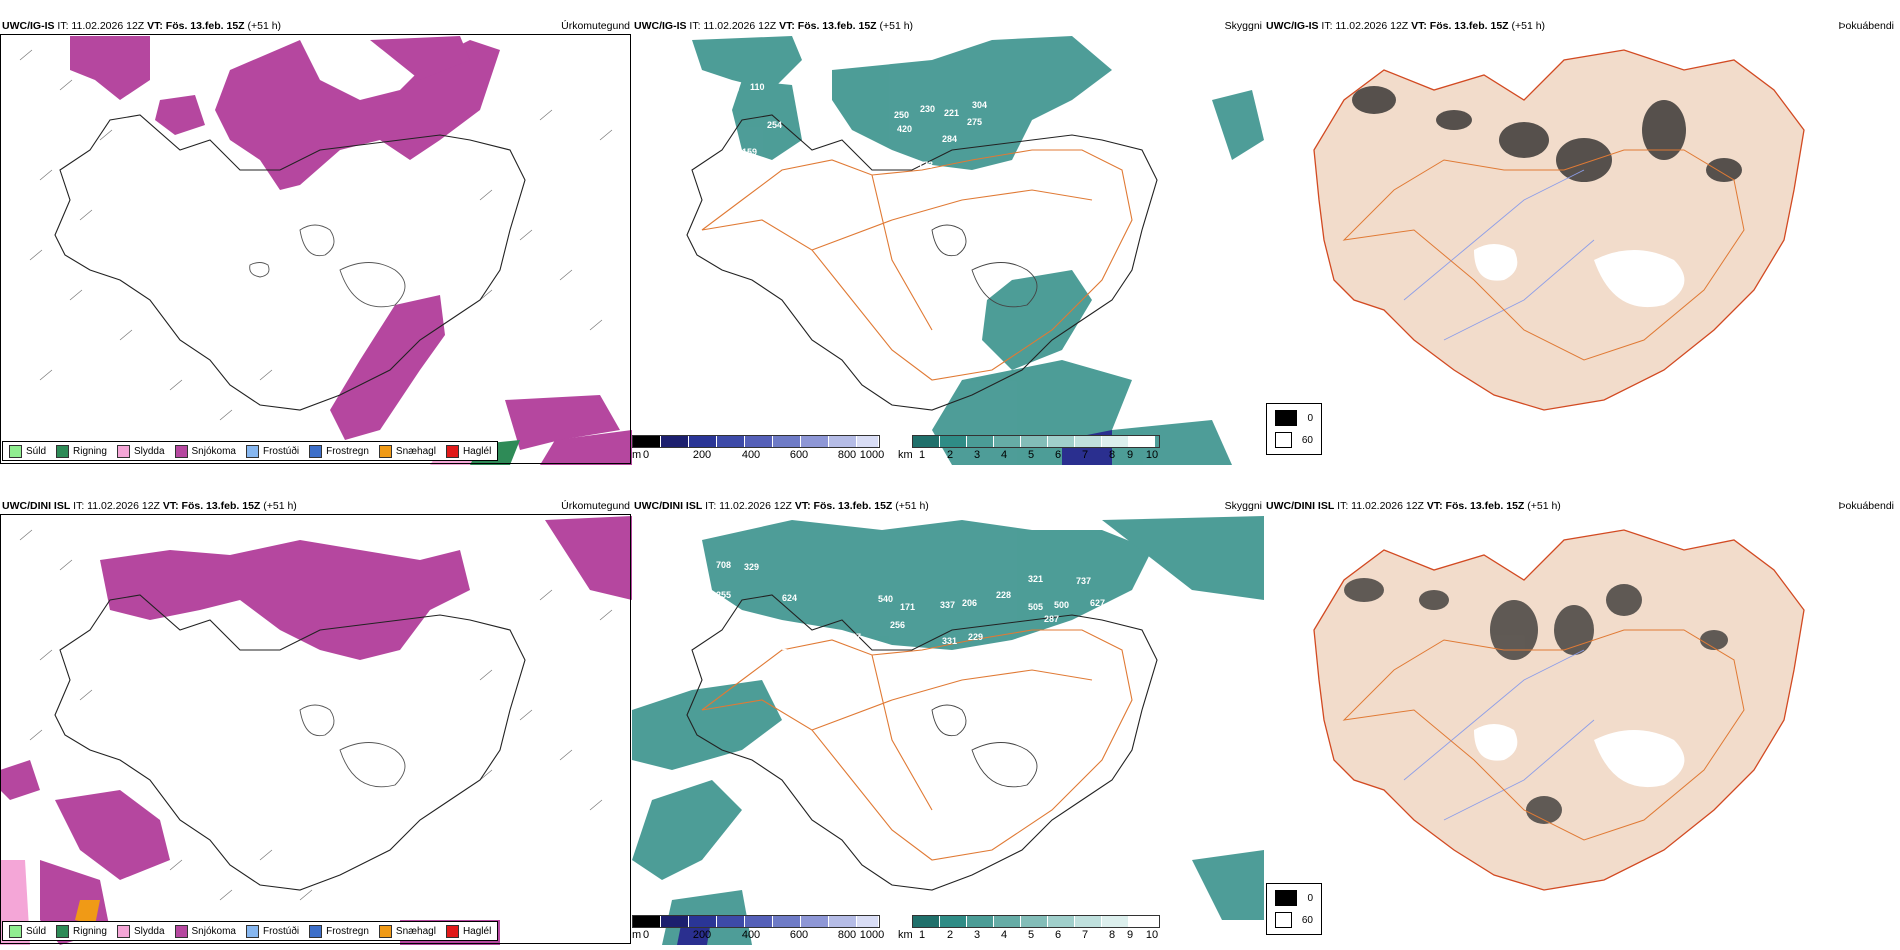 This screenshot has width=1900, height=950. I want to click on visibility-label: 321, so click(1035, 579).